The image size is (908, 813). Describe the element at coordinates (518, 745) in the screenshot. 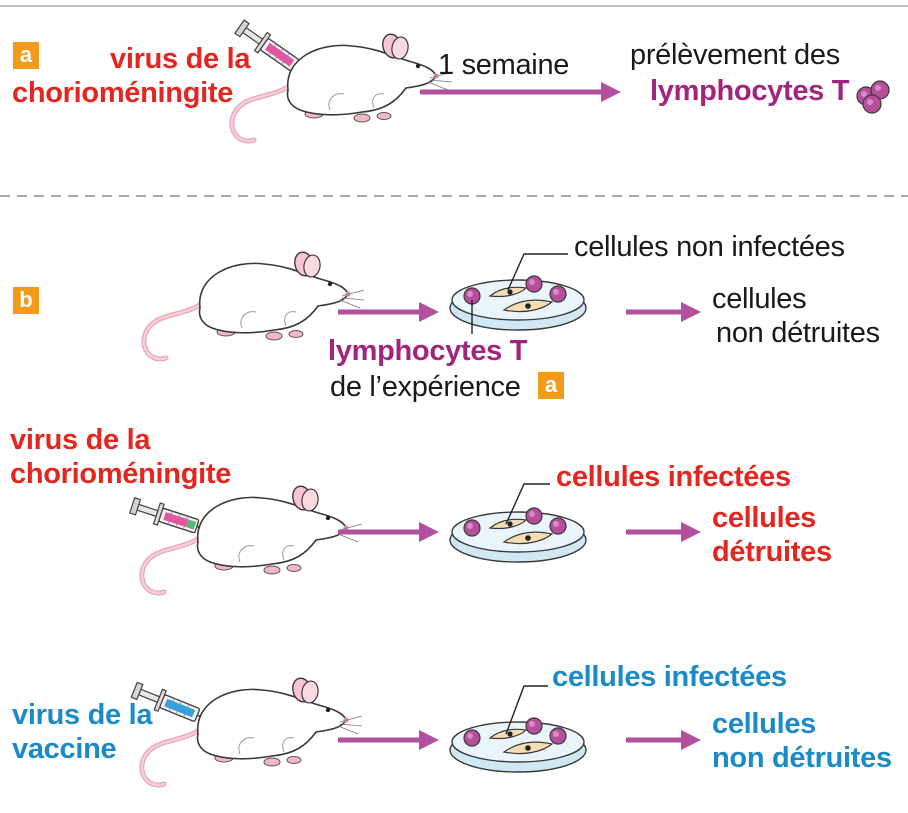

I see `petri-dish-b3` at that location.